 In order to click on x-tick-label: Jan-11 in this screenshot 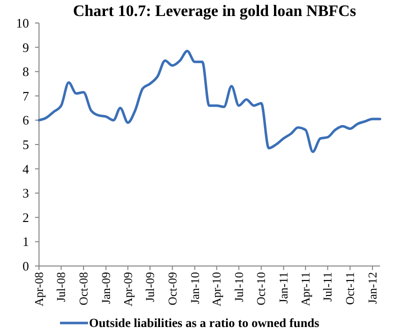, I will do `click(283, 288)`.